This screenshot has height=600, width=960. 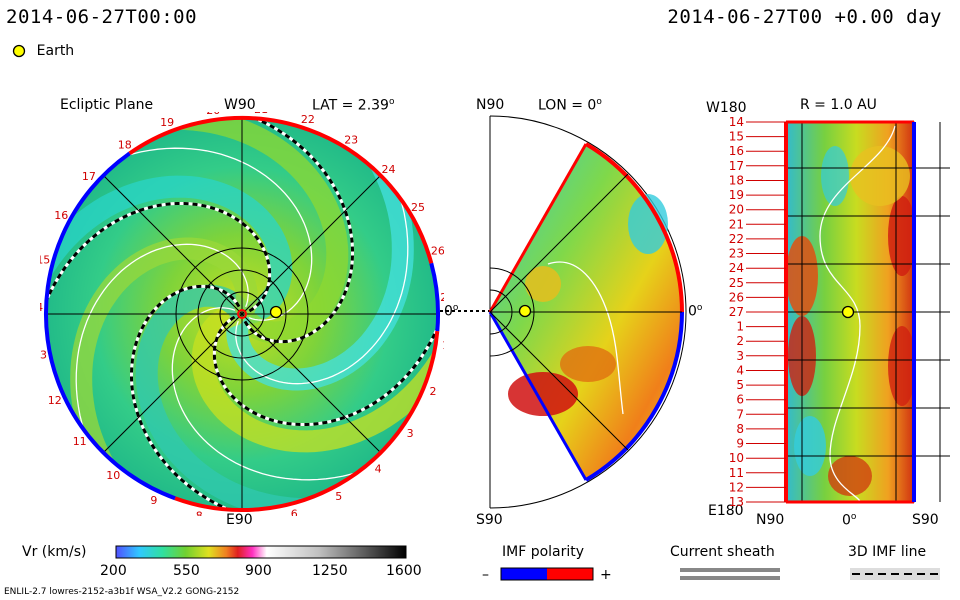 I want to click on meridional-plane-plot, so click(x=587, y=312).